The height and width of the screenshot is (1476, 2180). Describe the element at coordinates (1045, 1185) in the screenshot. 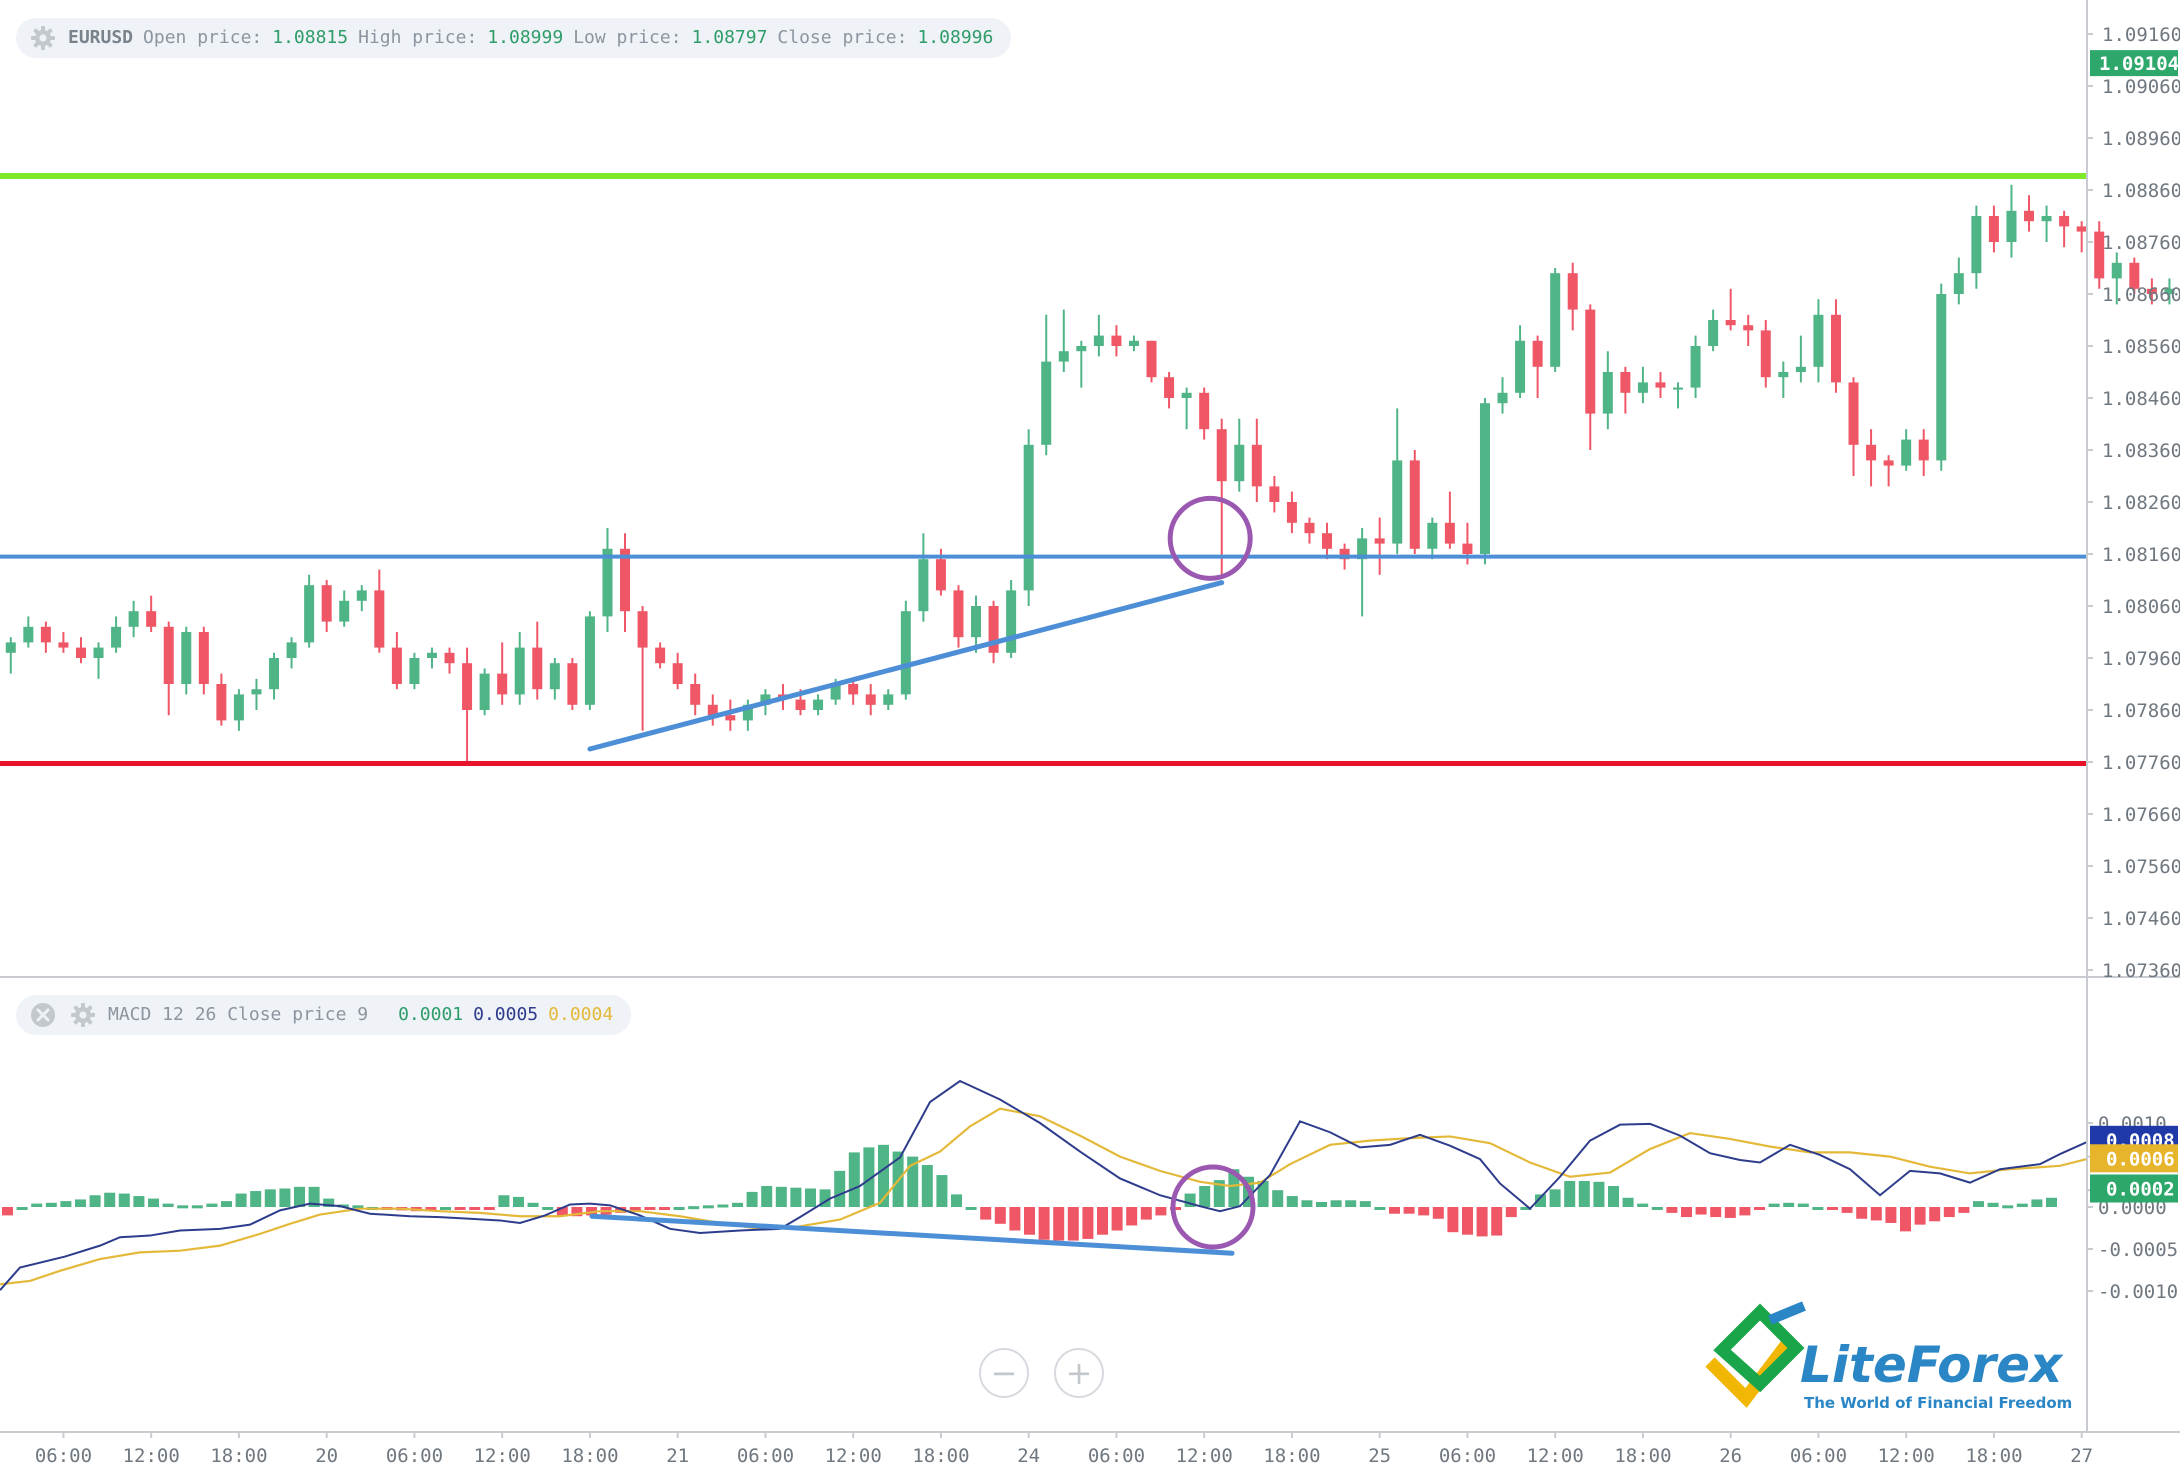

I see `macd-pane` at that location.